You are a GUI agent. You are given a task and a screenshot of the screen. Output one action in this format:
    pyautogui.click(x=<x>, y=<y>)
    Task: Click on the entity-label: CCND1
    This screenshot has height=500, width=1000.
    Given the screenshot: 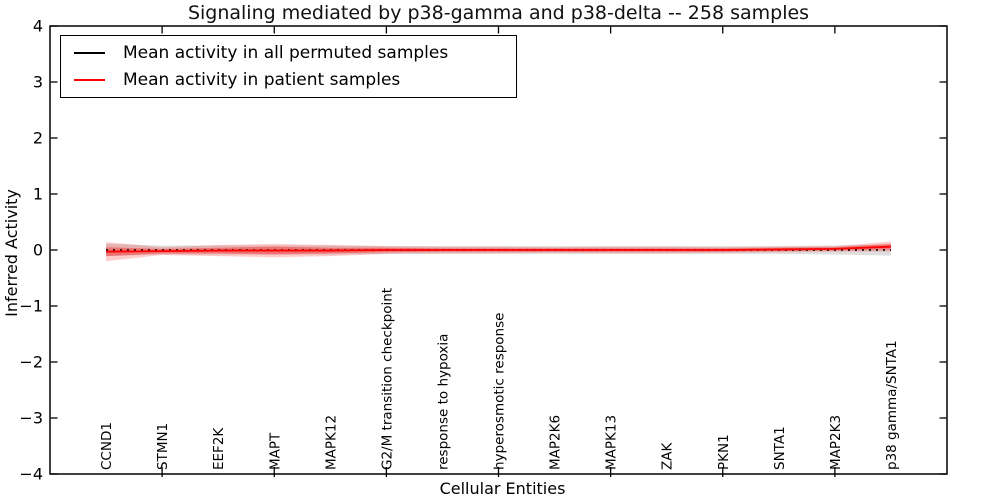 What is the action you would take?
    pyautogui.click(x=107, y=446)
    